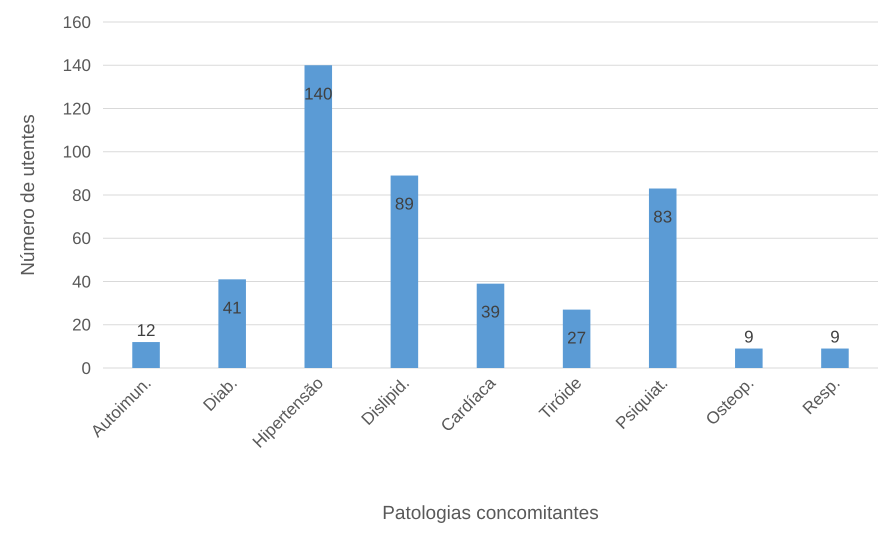  What do you see at coordinates (232, 308) in the screenshot?
I see `data-label: 41` at bounding box center [232, 308].